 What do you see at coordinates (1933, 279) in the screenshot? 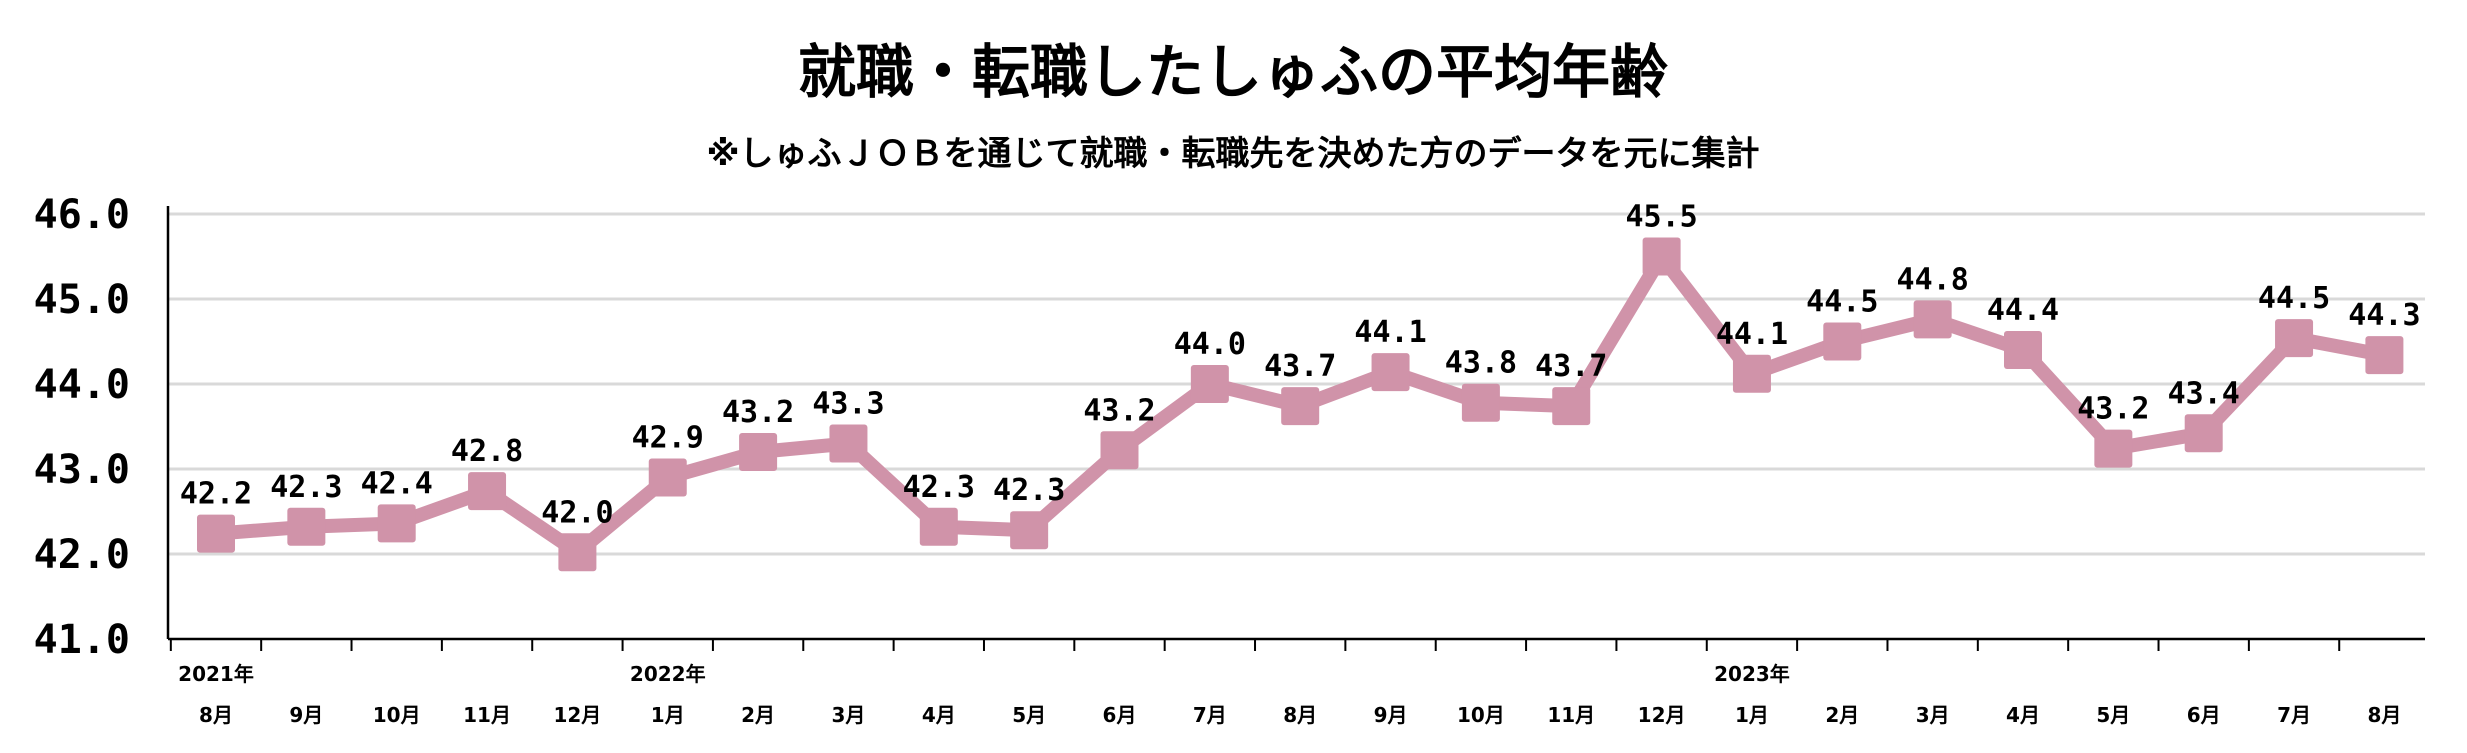
I see `data-label: 44.8` at bounding box center [1933, 279].